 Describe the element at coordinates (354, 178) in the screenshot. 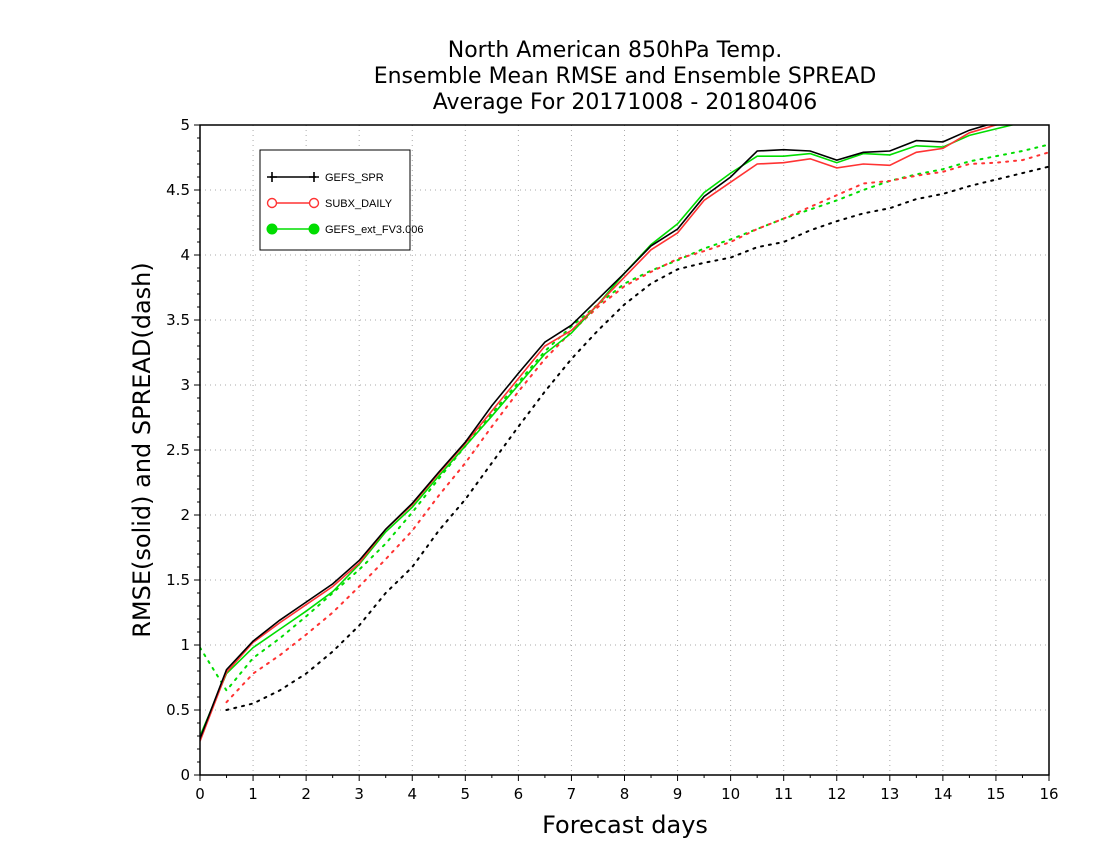

I see `legend-label-gefs-spr: GEFS_SPR` at that location.